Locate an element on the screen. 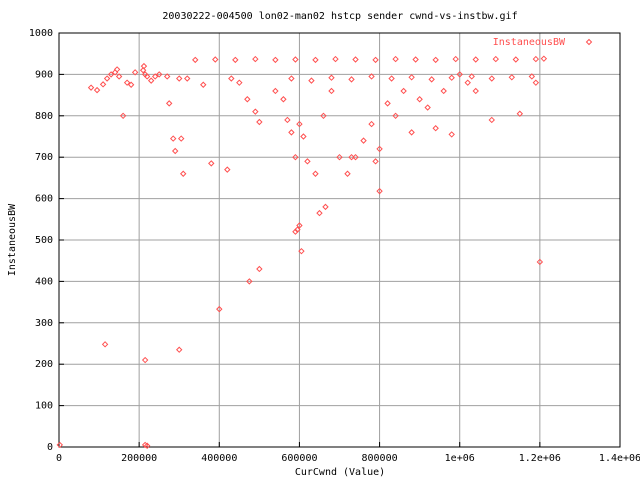 Image resolution: width=640 pixels, height=480 pixels. y-tick-label: 500 is located at coordinates (44, 240).